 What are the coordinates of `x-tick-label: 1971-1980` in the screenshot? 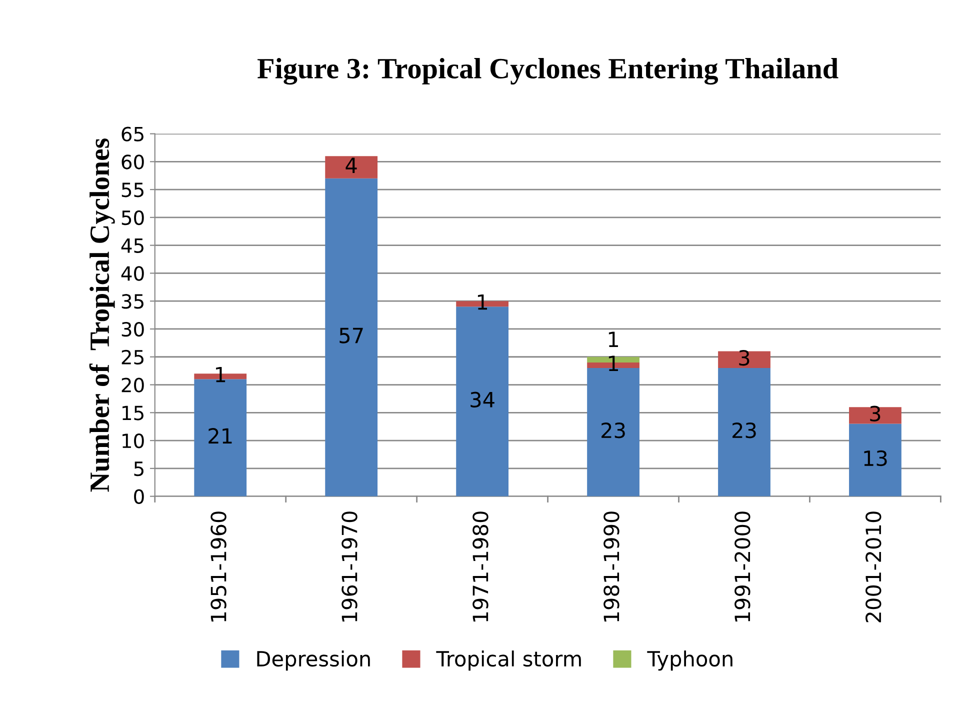 It's located at (480, 567).